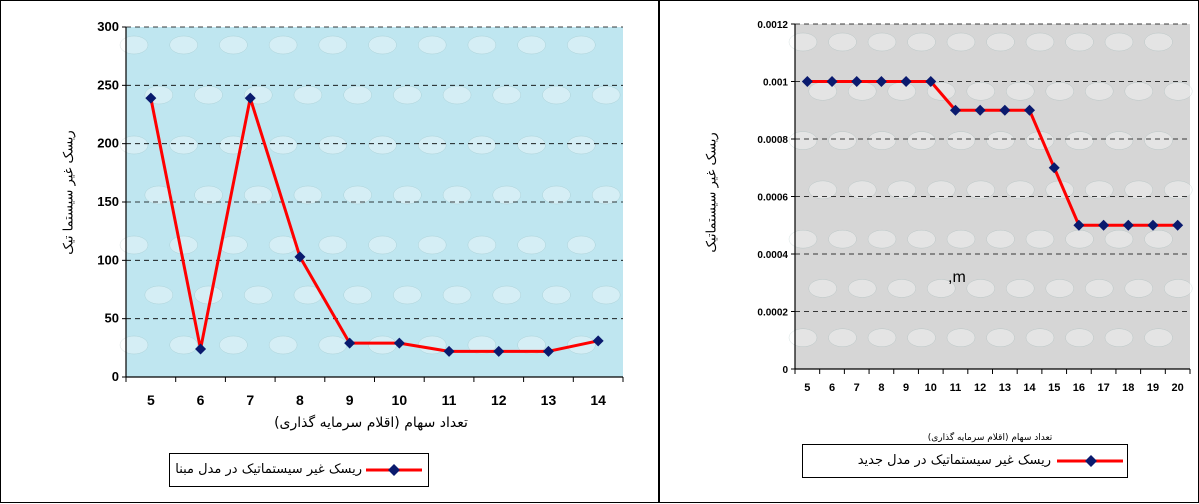 The width and height of the screenshot is (1199, 504). I want to click on left-legend: ریسک غیر سیستماتیک در مدل مبنا, so click(299, 470).